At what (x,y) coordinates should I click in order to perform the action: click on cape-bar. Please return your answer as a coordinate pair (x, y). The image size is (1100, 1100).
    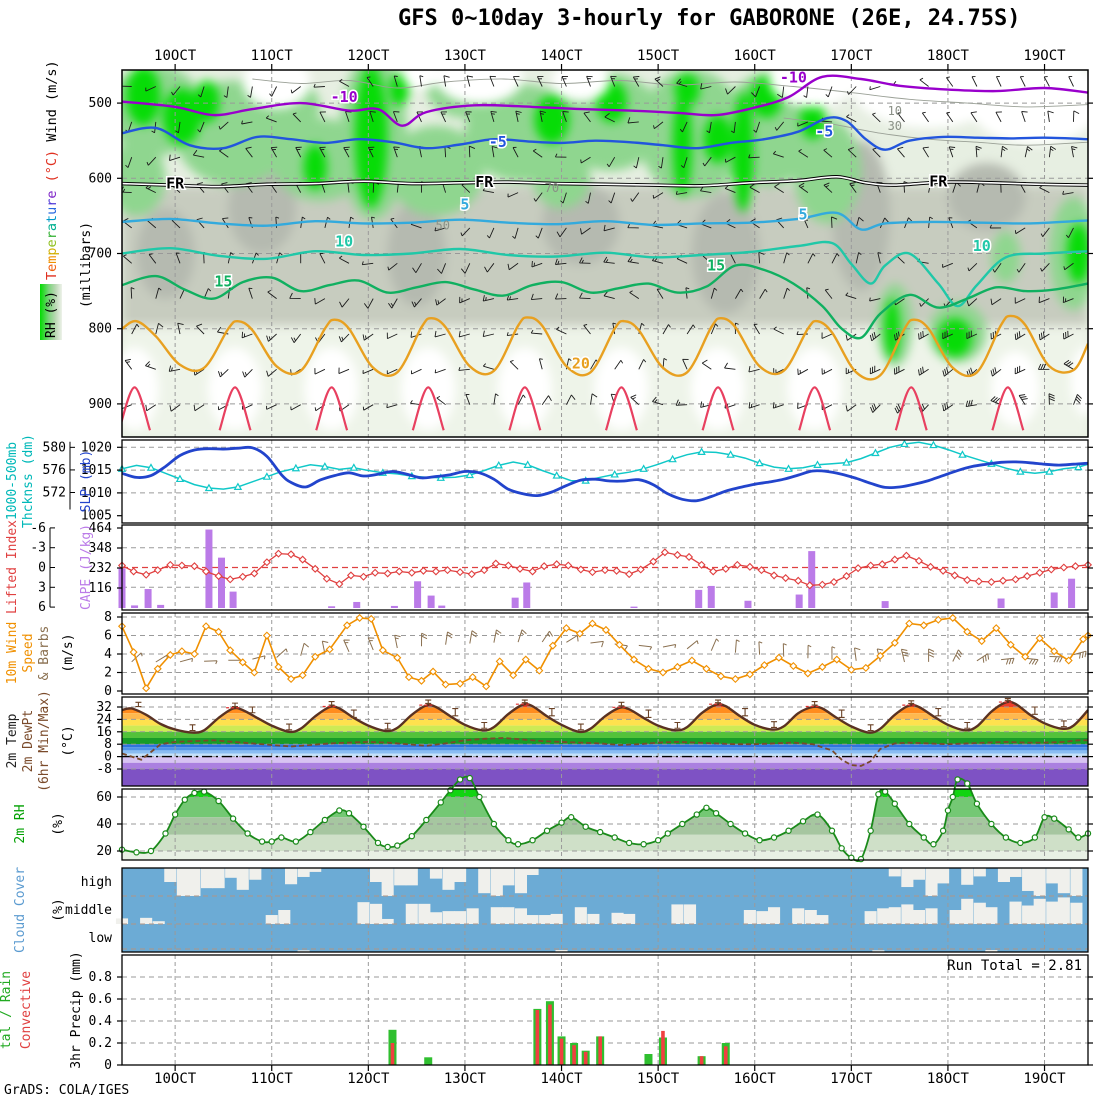
    Looking at the image, I should click on (431, 601).